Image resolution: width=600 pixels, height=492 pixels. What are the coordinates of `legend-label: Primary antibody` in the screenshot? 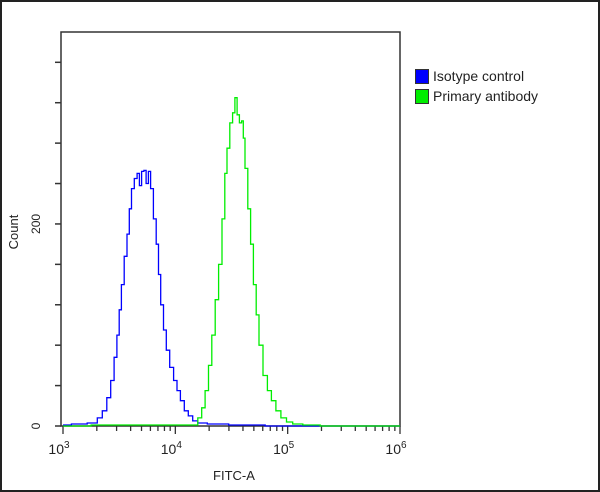 It's located at (486, 96).